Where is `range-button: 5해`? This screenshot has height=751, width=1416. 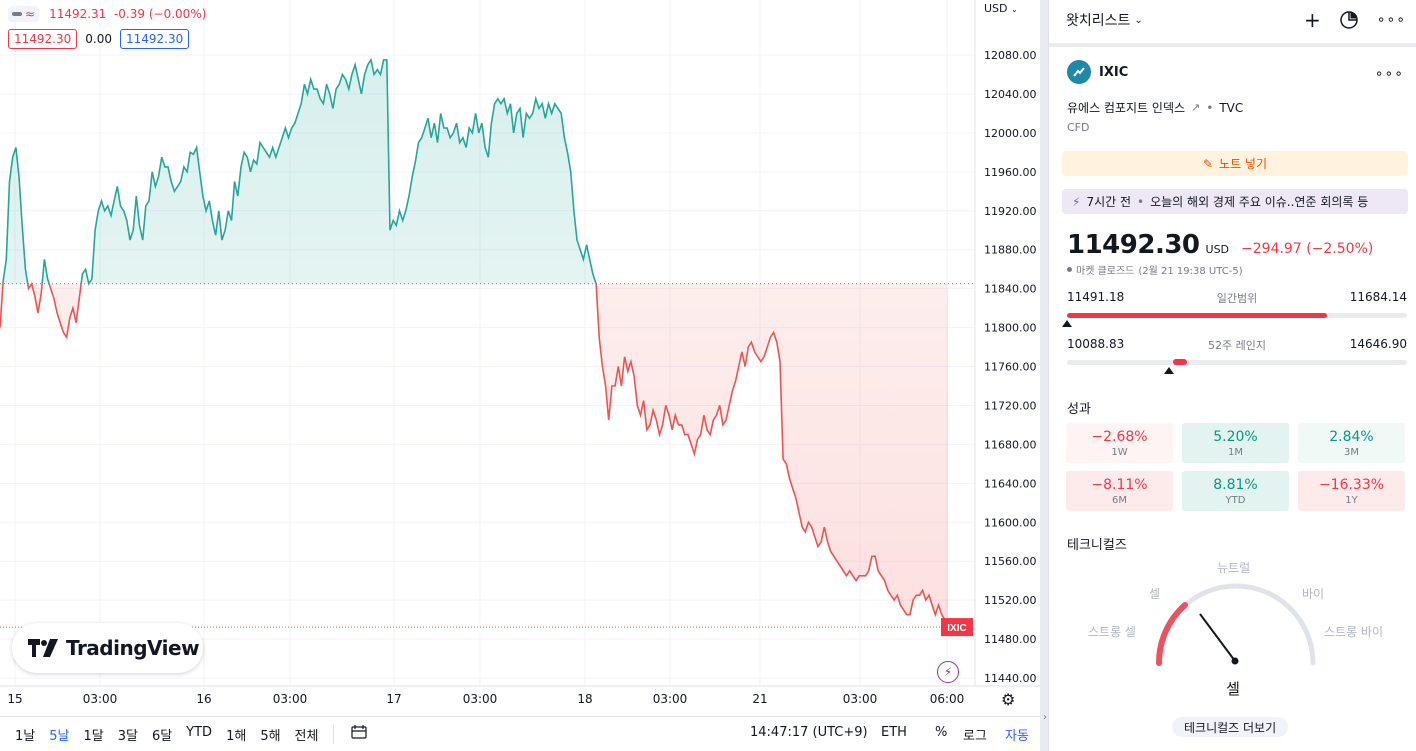 range-button: 5해 is located at coordinates (270, 736).